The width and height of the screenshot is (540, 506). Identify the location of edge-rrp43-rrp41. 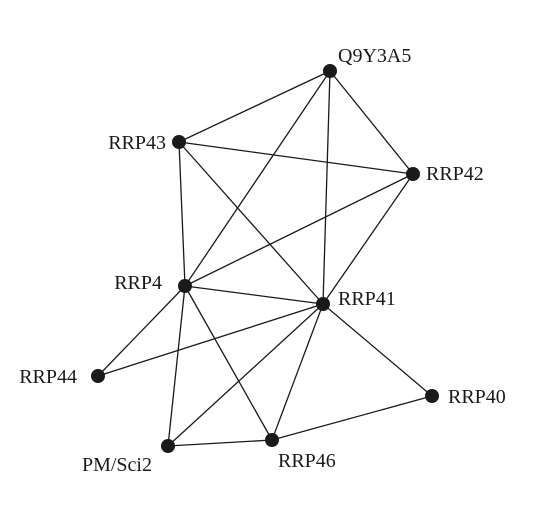
(251, 223).